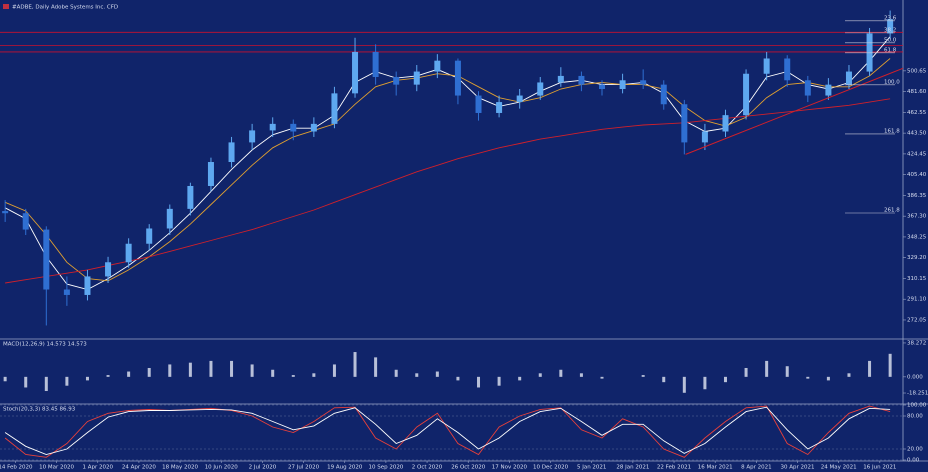  What do you see at coordinates (632, 468) in the screenshot?
I see `x-tick-label: 28 Jan 2021` at bounding box center [632, 468].